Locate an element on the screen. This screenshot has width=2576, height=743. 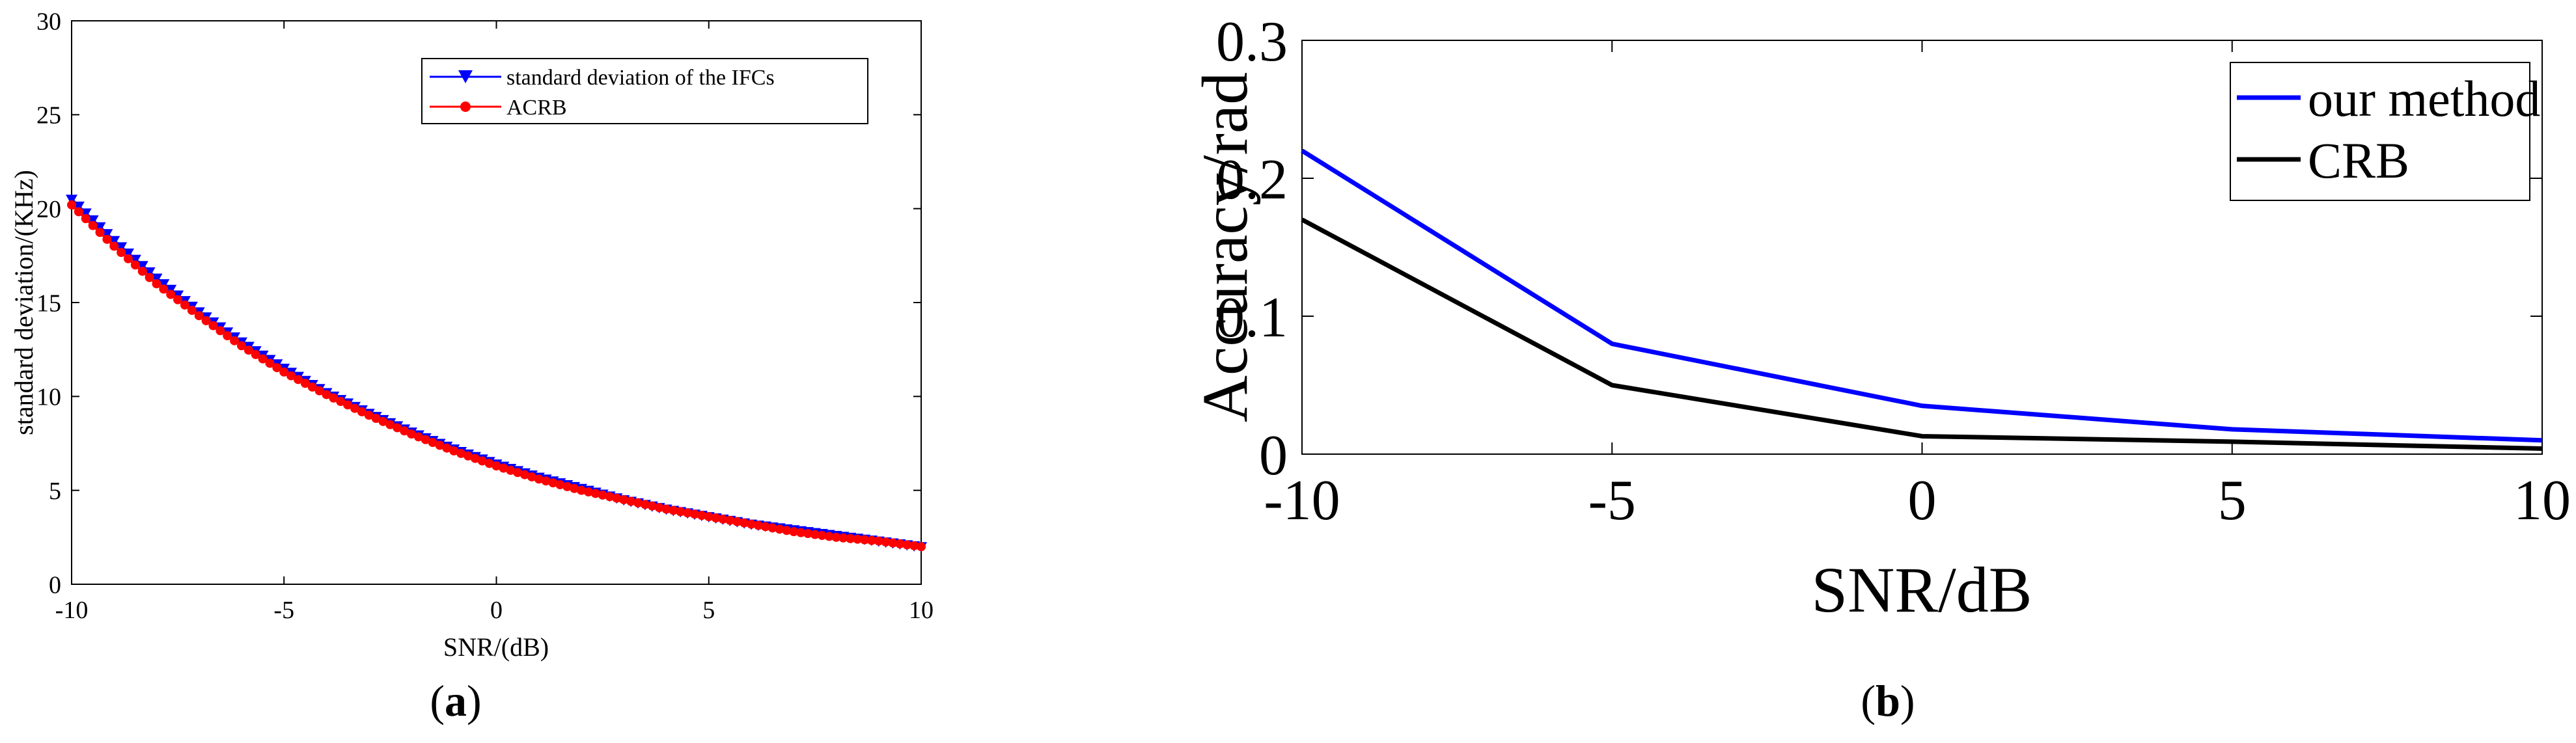
panel-a-y-tick-label: 30 is located at coordinates (48, 21).